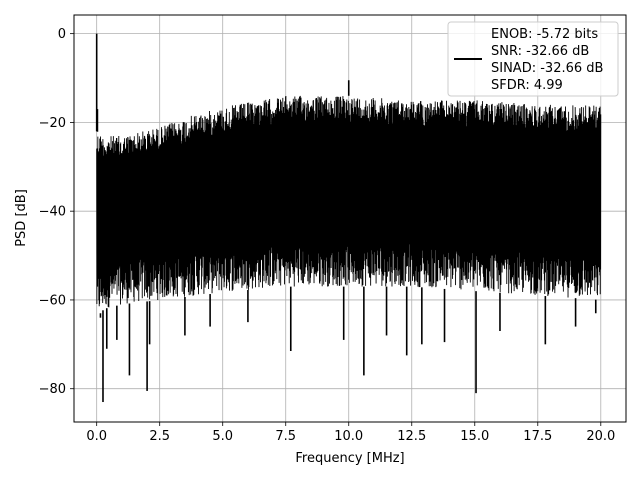 This screenshot has height=480, width=640. I want to click on y-tick-label: −20, so click(52, 123).